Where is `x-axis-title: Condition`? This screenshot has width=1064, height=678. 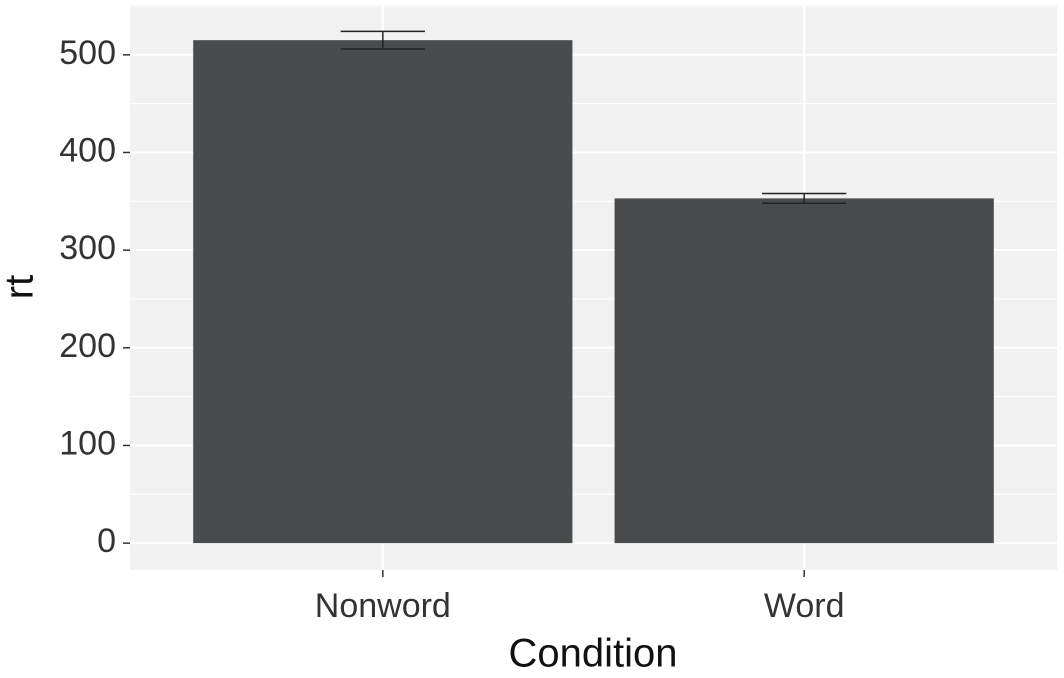 x-axis-title: Condition is located at coordinates (592, 654).